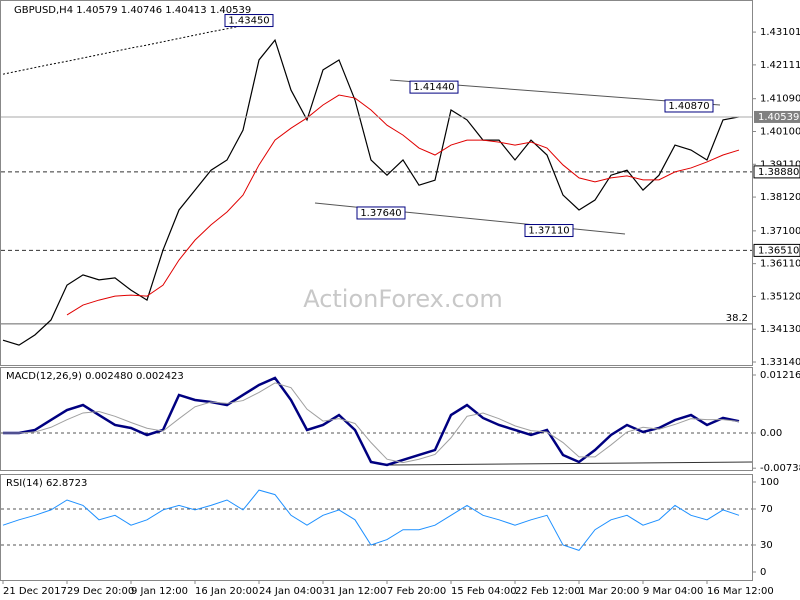 The height and width of the screenshot is (600, 800). I want to click on x-tick-label: 9 Mar 04:00, so click(673, 591).